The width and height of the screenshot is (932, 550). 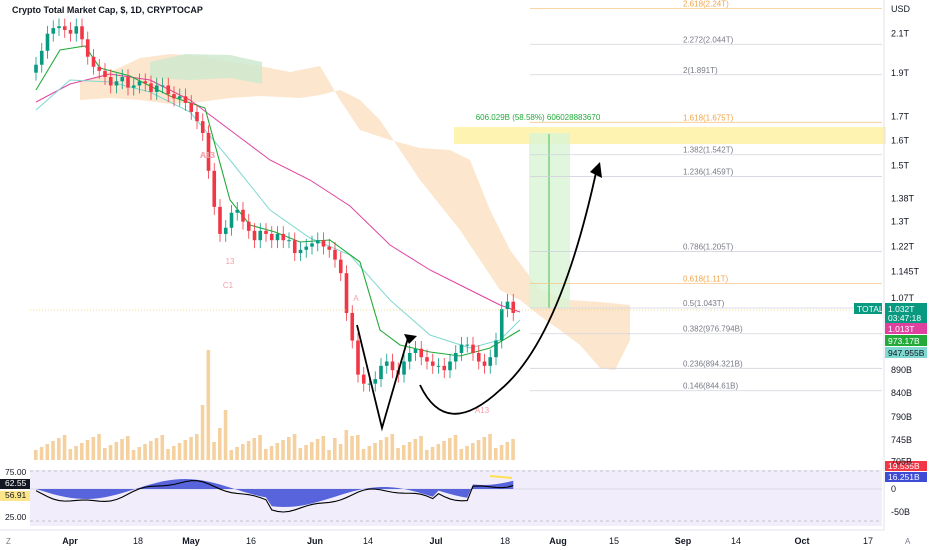 What do you see at coordinates (901, 417) in the screenshot?
I see `y-tick-label: 790B` at bounding box center [901, 417].